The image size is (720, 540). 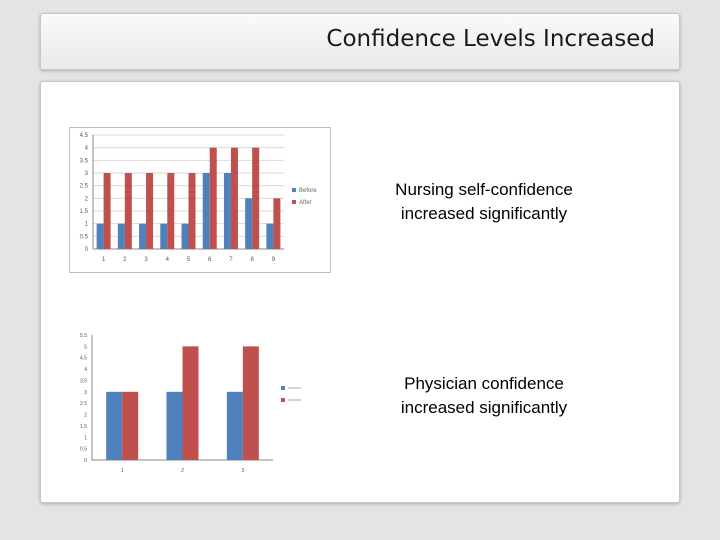 What do you see at coordinates (83, 359) in the screenshot?
I see `physician-y-tick-label: 4.5` at bounding box center [83, 359].